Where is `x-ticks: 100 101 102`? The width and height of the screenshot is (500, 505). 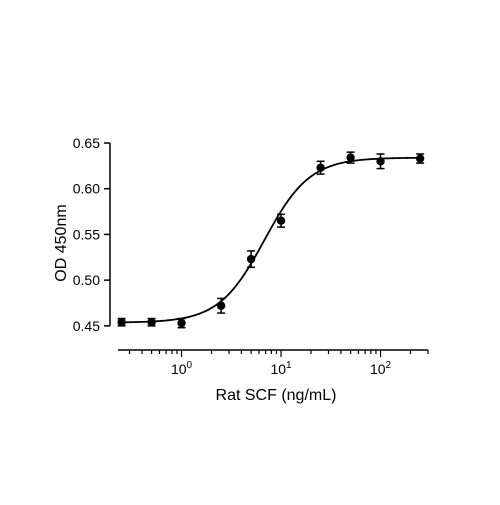
x-ticks: 100 101 102 is located at coordinates (278, 363).